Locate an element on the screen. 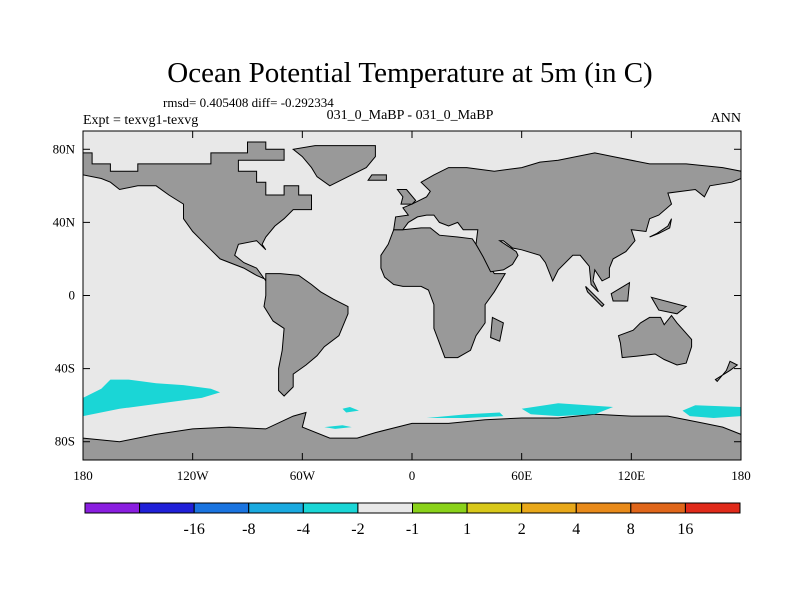 The height and width of the screenshot is (600, 800). chart-title: Ocean Potential Temperature at 5m (in C) is located at coordinates (409, 73).